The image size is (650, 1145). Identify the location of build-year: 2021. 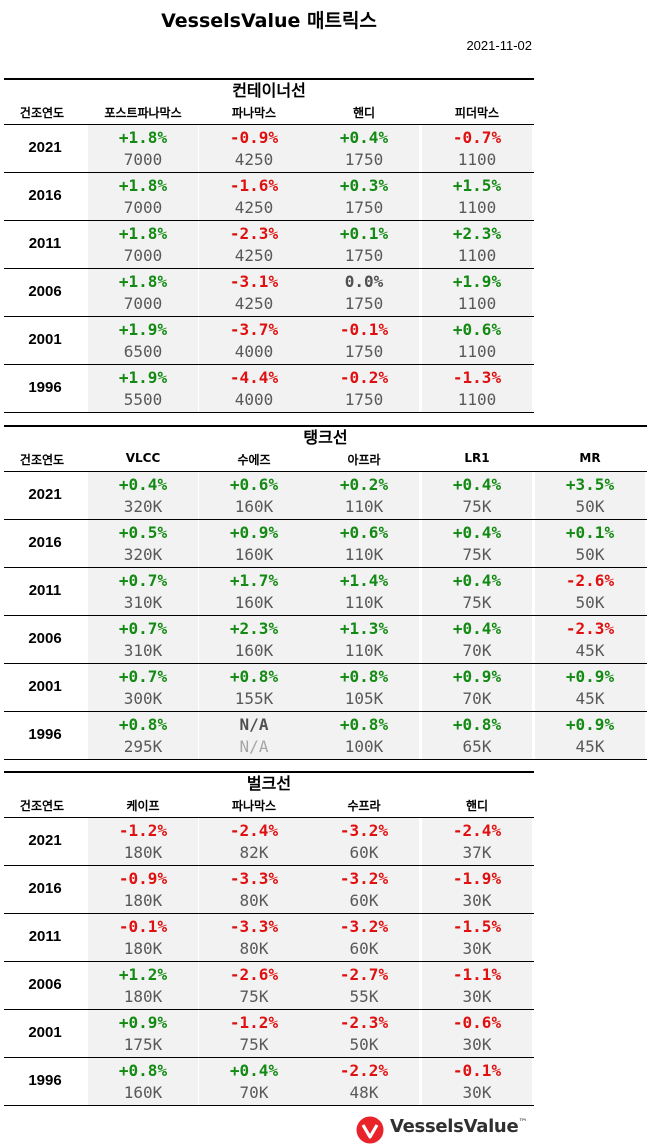
(45, 147).